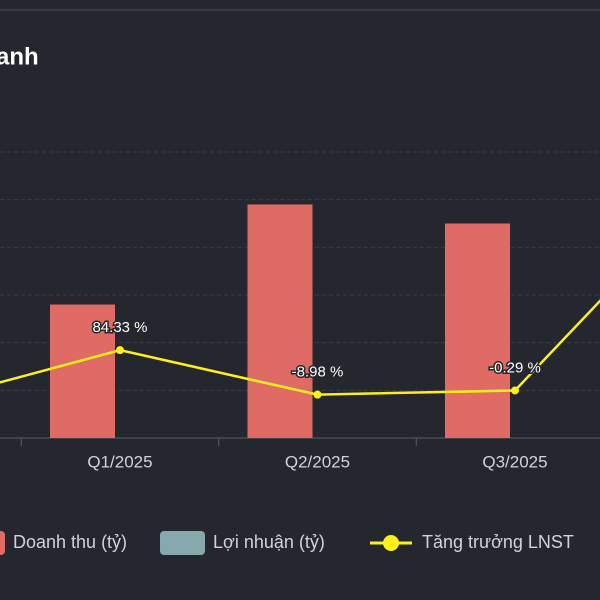 This screenshot has height=600, width=600. Describe the element at coordinates (119, 327) in the screenshot. I see `data-label: 84.33 %` at that location.